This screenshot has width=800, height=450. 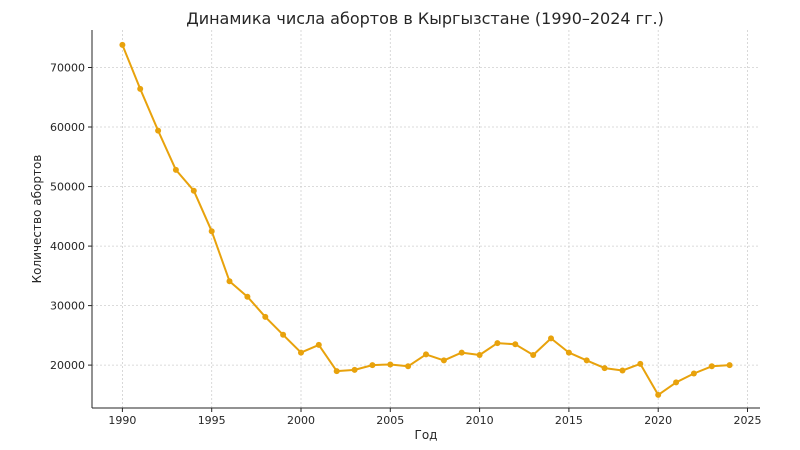 What do you see at coordinates (67, 365) in the screenshot?
I see `y-tick-label: 20000` at bounding box center [67, 365].